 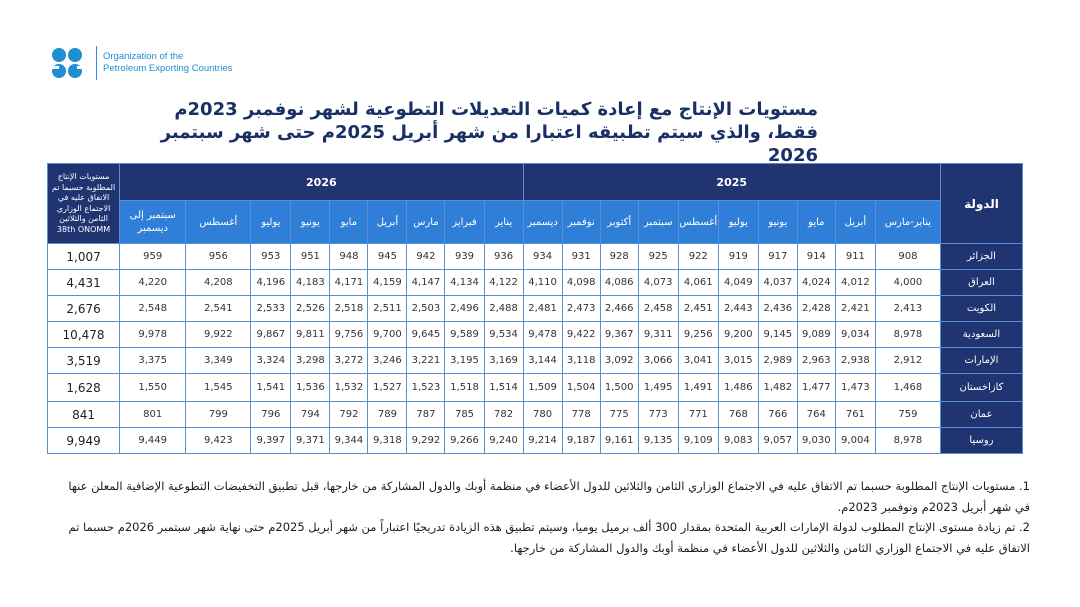 I want to click on value-cell-2025: 1,486, so click(x=738, y=387).